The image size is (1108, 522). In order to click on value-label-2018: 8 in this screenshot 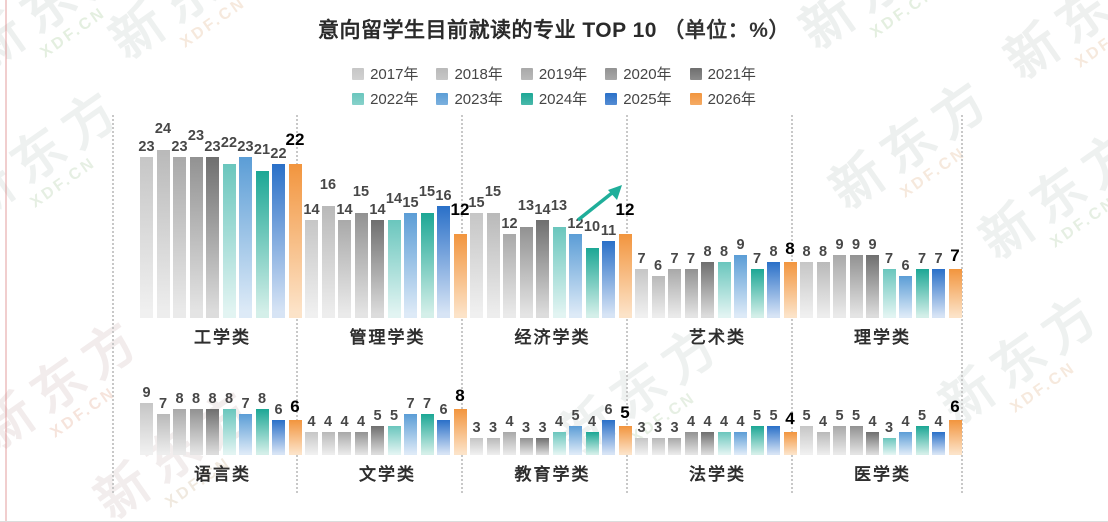, I will do `click(823, 251)`.